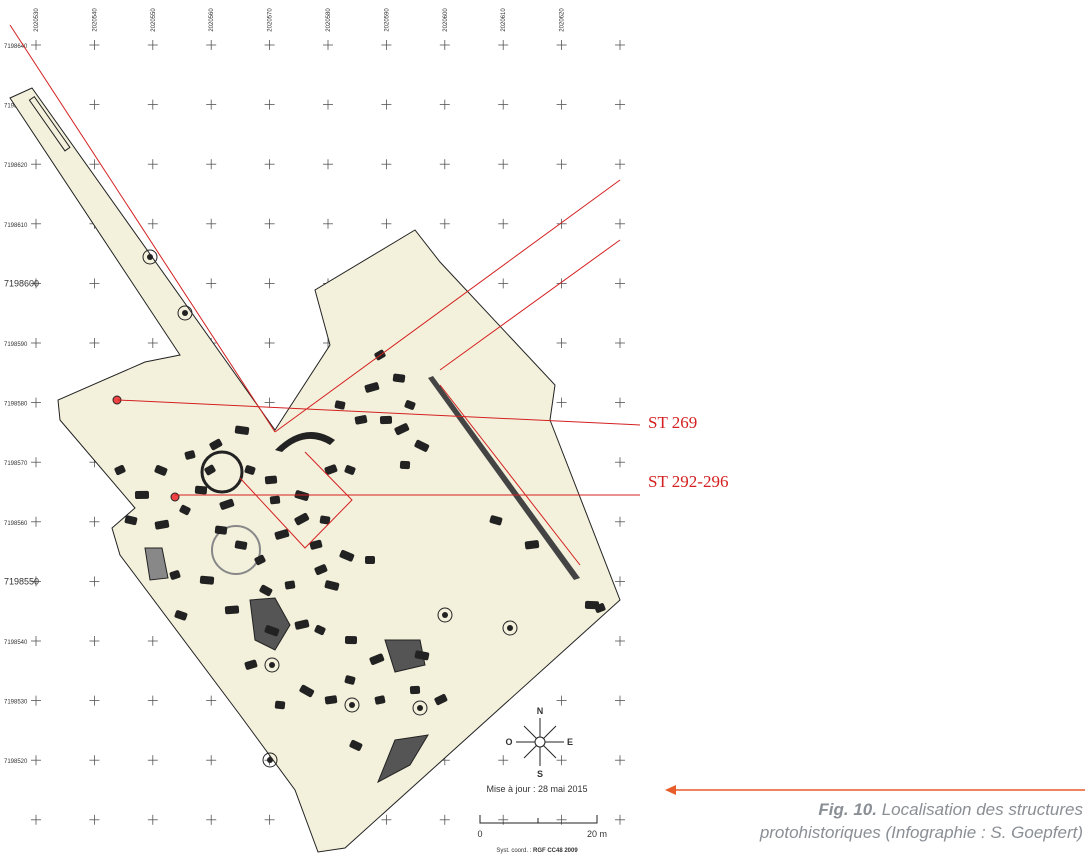 Image resolution: width=1085 pixels, height=867 pixels. What do you see at coordinates (271, 20) in the screenshot?
I see `x-coord: 2020570` at bounding box center [271, 20].